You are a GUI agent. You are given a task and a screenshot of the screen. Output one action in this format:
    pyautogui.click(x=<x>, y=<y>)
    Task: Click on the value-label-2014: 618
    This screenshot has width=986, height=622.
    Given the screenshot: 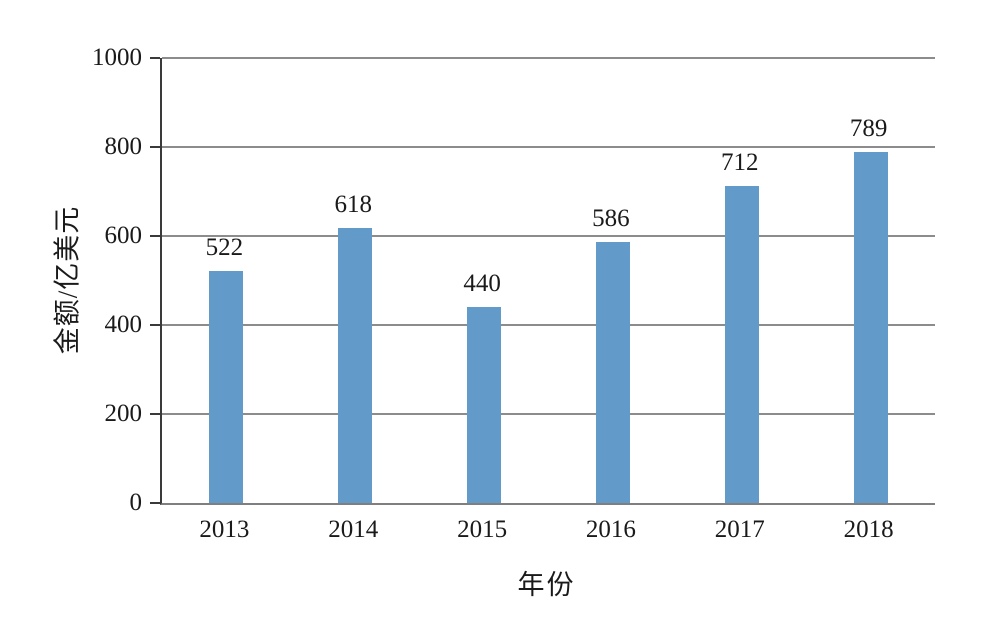 What is the action you would take?
    pyautogui.click(x=353, y=204)
    